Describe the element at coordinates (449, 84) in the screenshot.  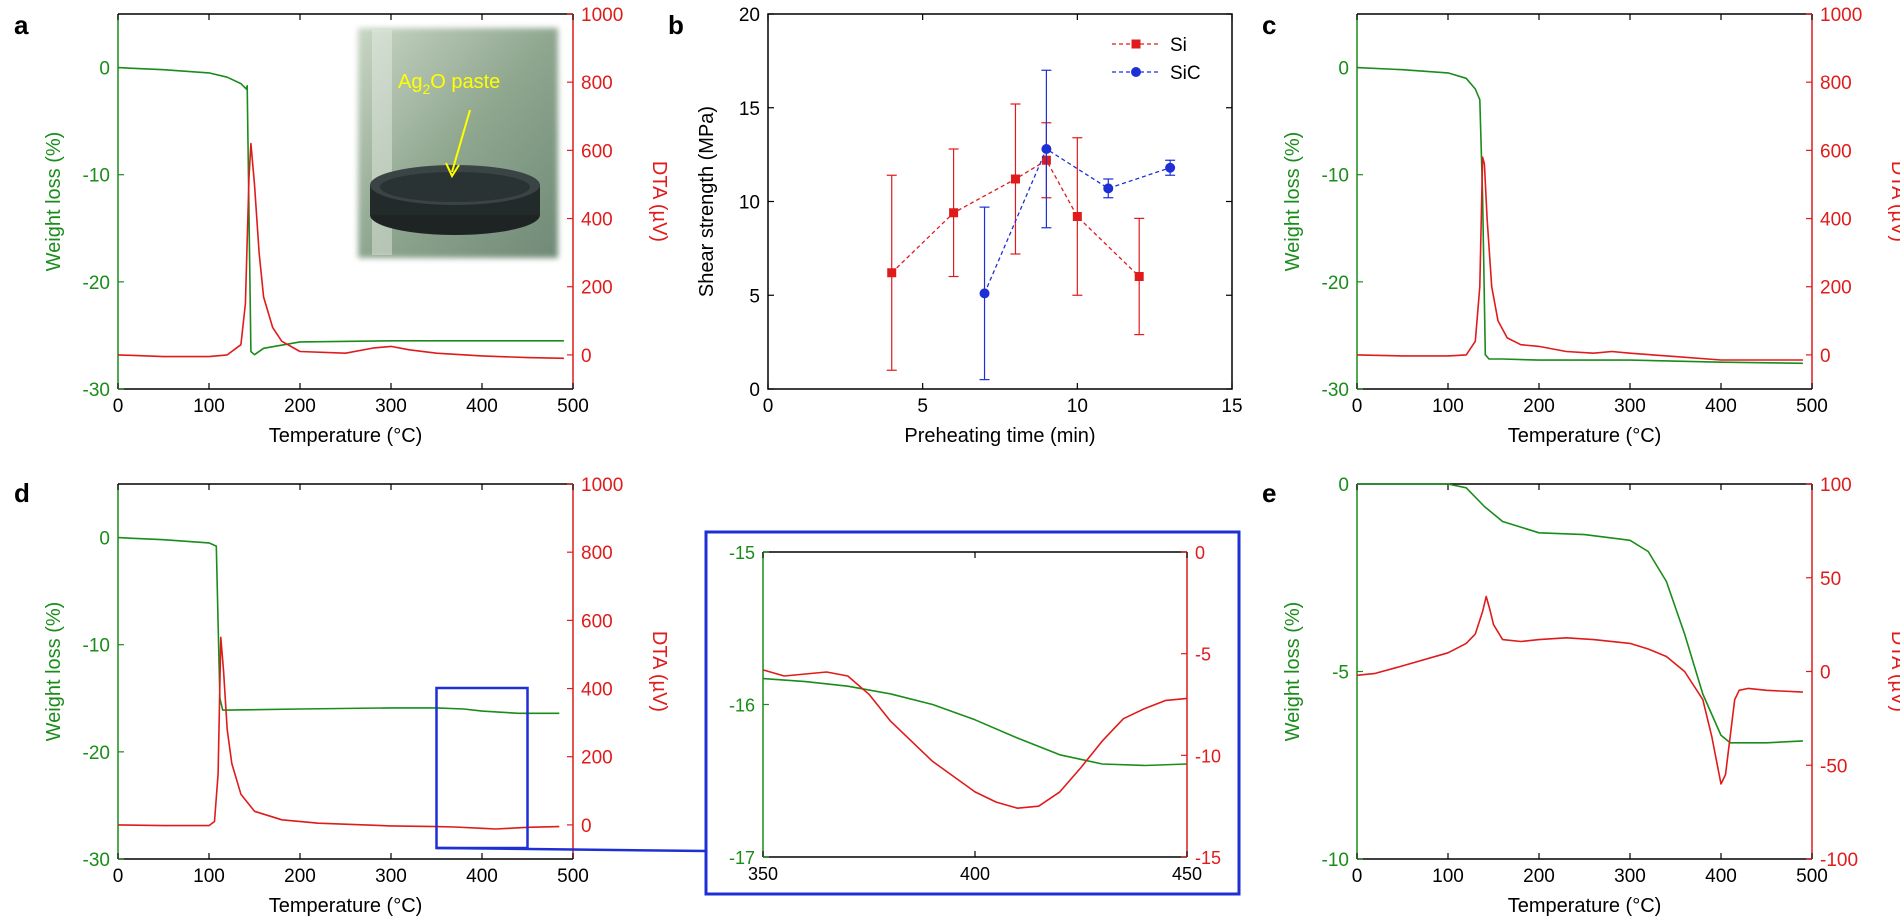
I see `photo-label: Ag2O paste` at that location.